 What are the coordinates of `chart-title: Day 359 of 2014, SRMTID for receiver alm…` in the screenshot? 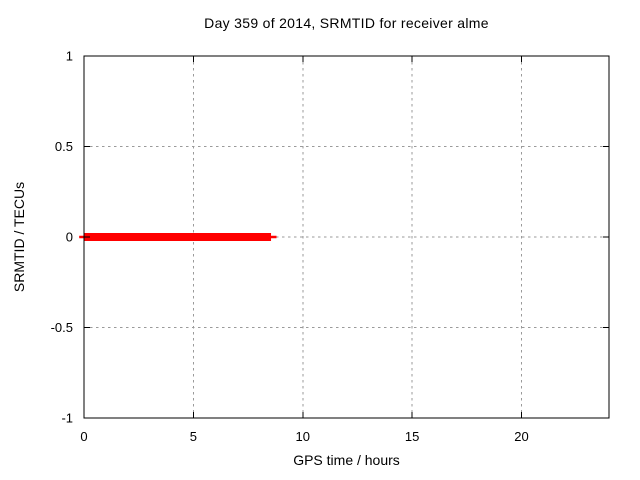 It's located at (346, 23).